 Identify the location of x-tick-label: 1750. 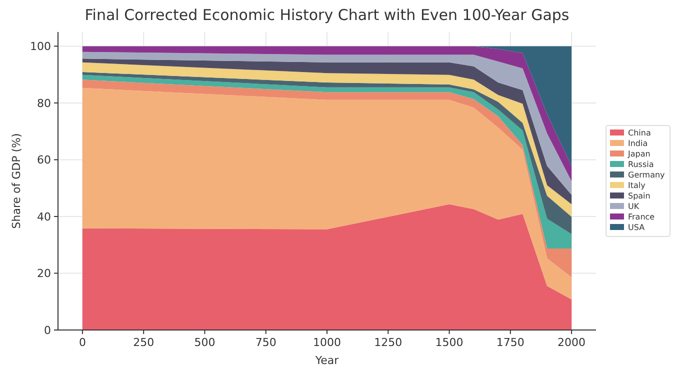
(510, 342).